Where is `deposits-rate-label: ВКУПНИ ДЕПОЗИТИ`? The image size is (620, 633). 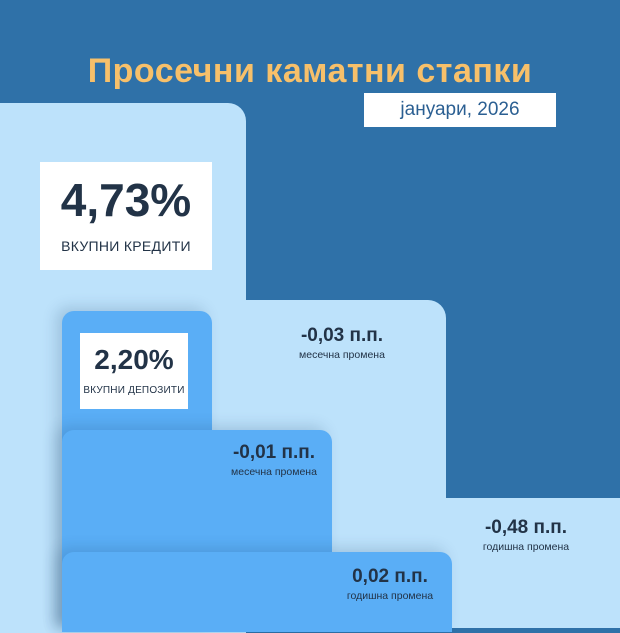
deposits-rate-label: ВКУПНИ ДЕПОЗИТИ is located at coordinates (134, 390).